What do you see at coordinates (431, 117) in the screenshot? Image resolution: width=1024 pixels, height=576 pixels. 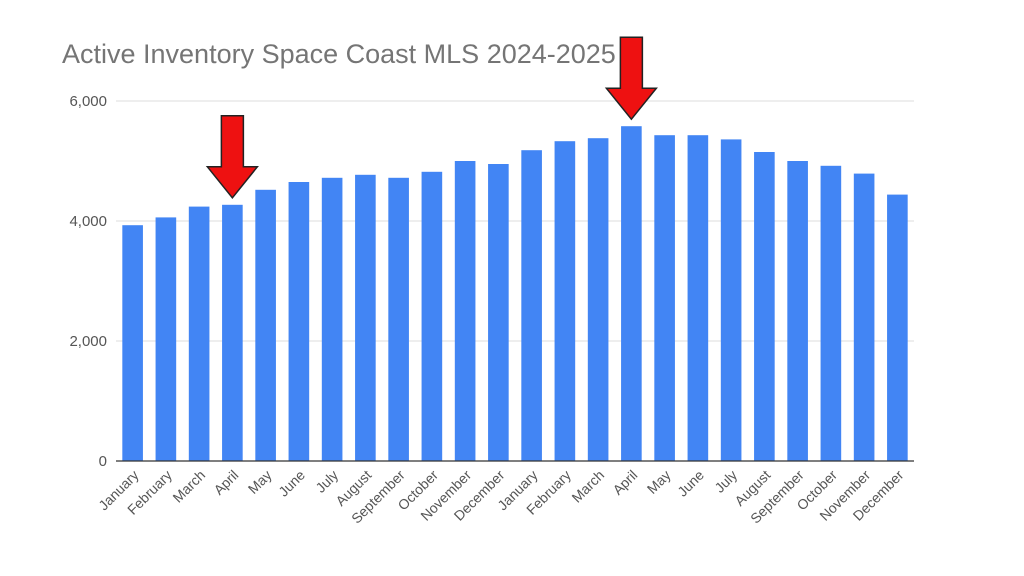 I see `annotation-arrows` at bounding box center [431, 117].